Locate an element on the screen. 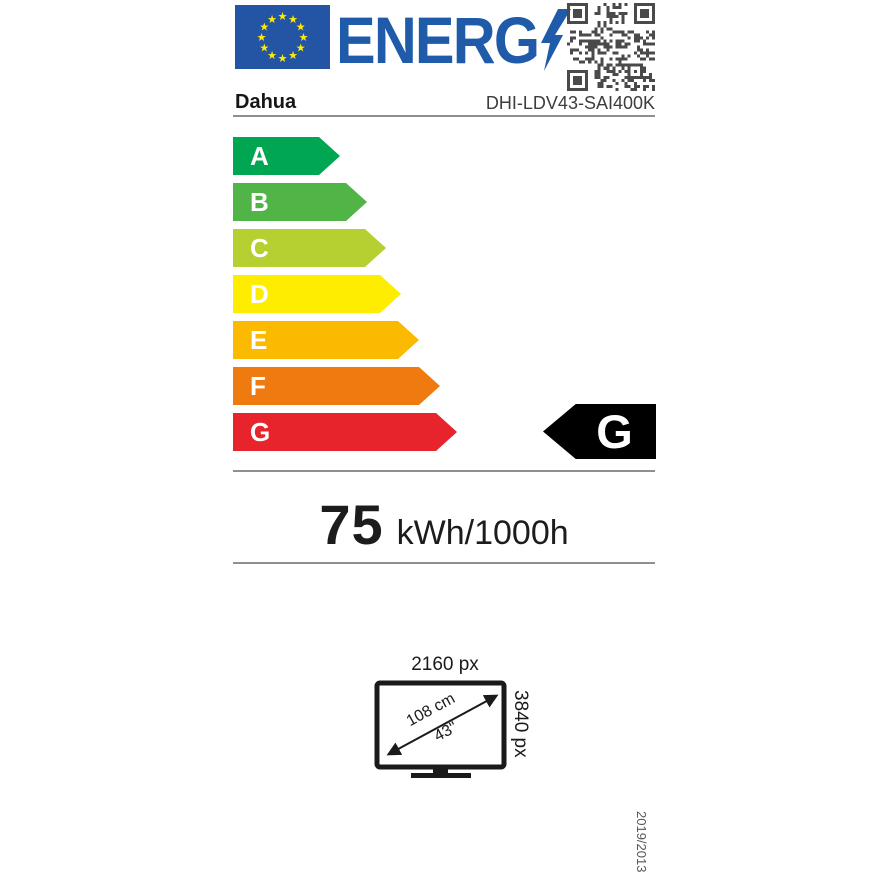 This screenshot has height=884, width=884. monitor-diagram: 108 cm 43" is located at coordinates (445, 733).